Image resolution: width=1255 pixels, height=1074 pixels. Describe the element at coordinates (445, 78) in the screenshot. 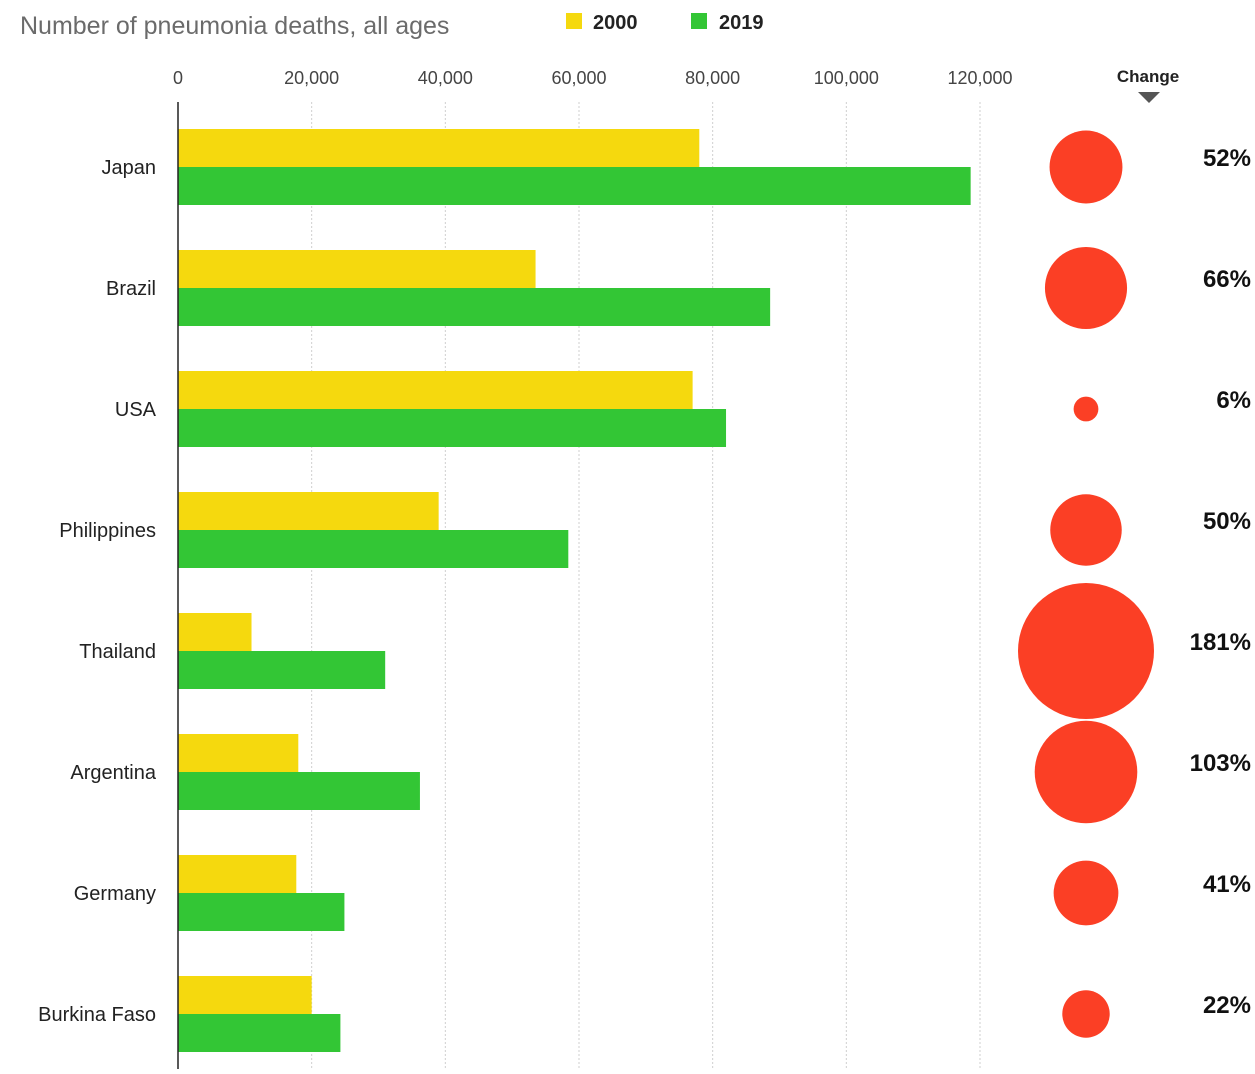

I see `x-tick-label: 40,000` at that location.